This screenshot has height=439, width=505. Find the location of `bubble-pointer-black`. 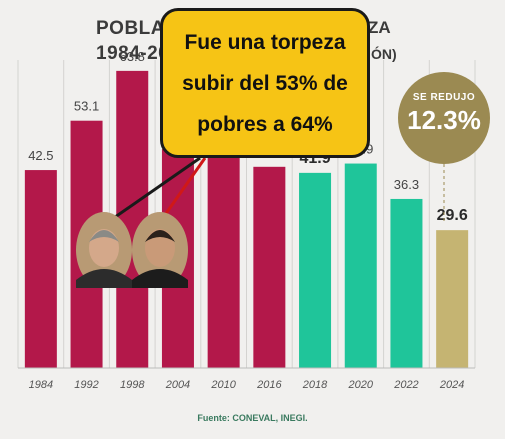

bubble-pointer-black is located at coordinates (154, 190).